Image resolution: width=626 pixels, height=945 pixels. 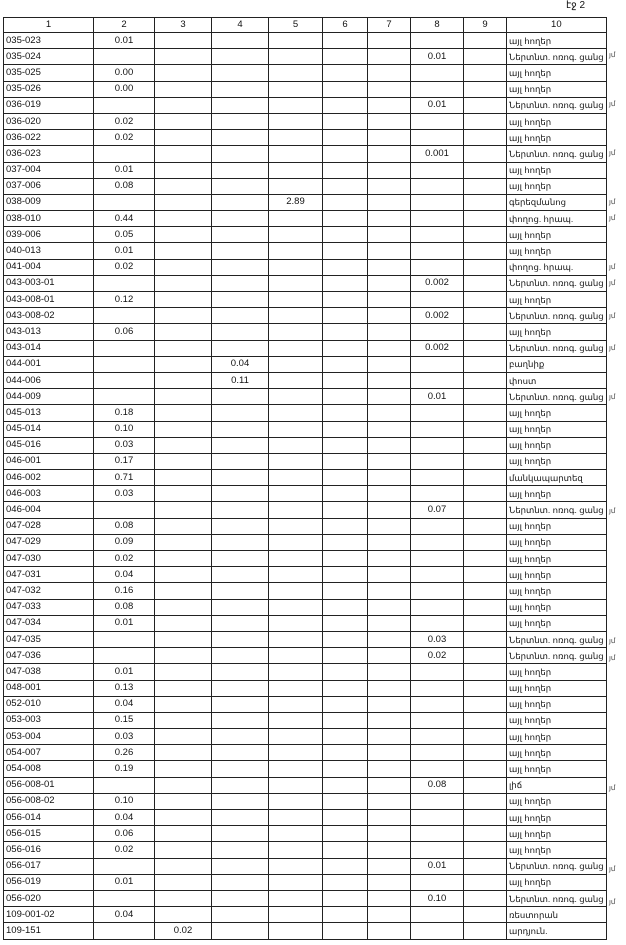 I want to click on parcel-code-cell: 047-038, so click(x=48, y=672).